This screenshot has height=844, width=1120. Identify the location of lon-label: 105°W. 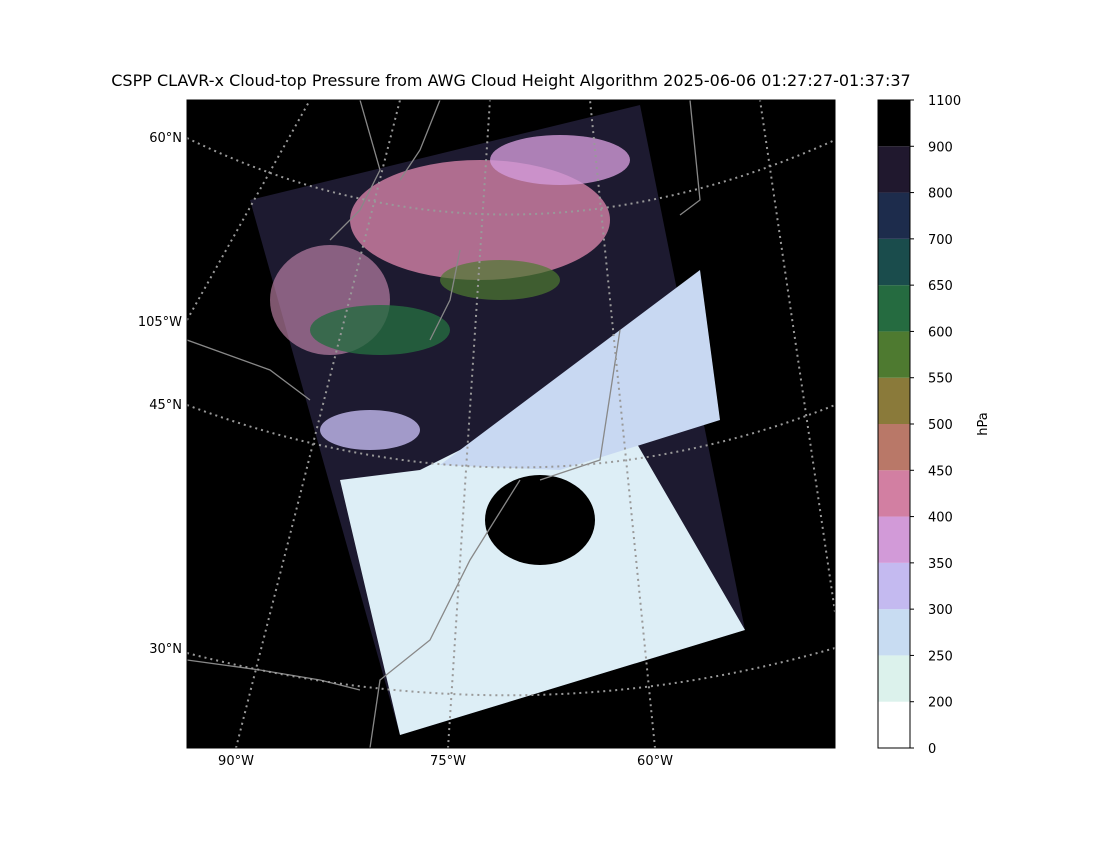
(160, 322).